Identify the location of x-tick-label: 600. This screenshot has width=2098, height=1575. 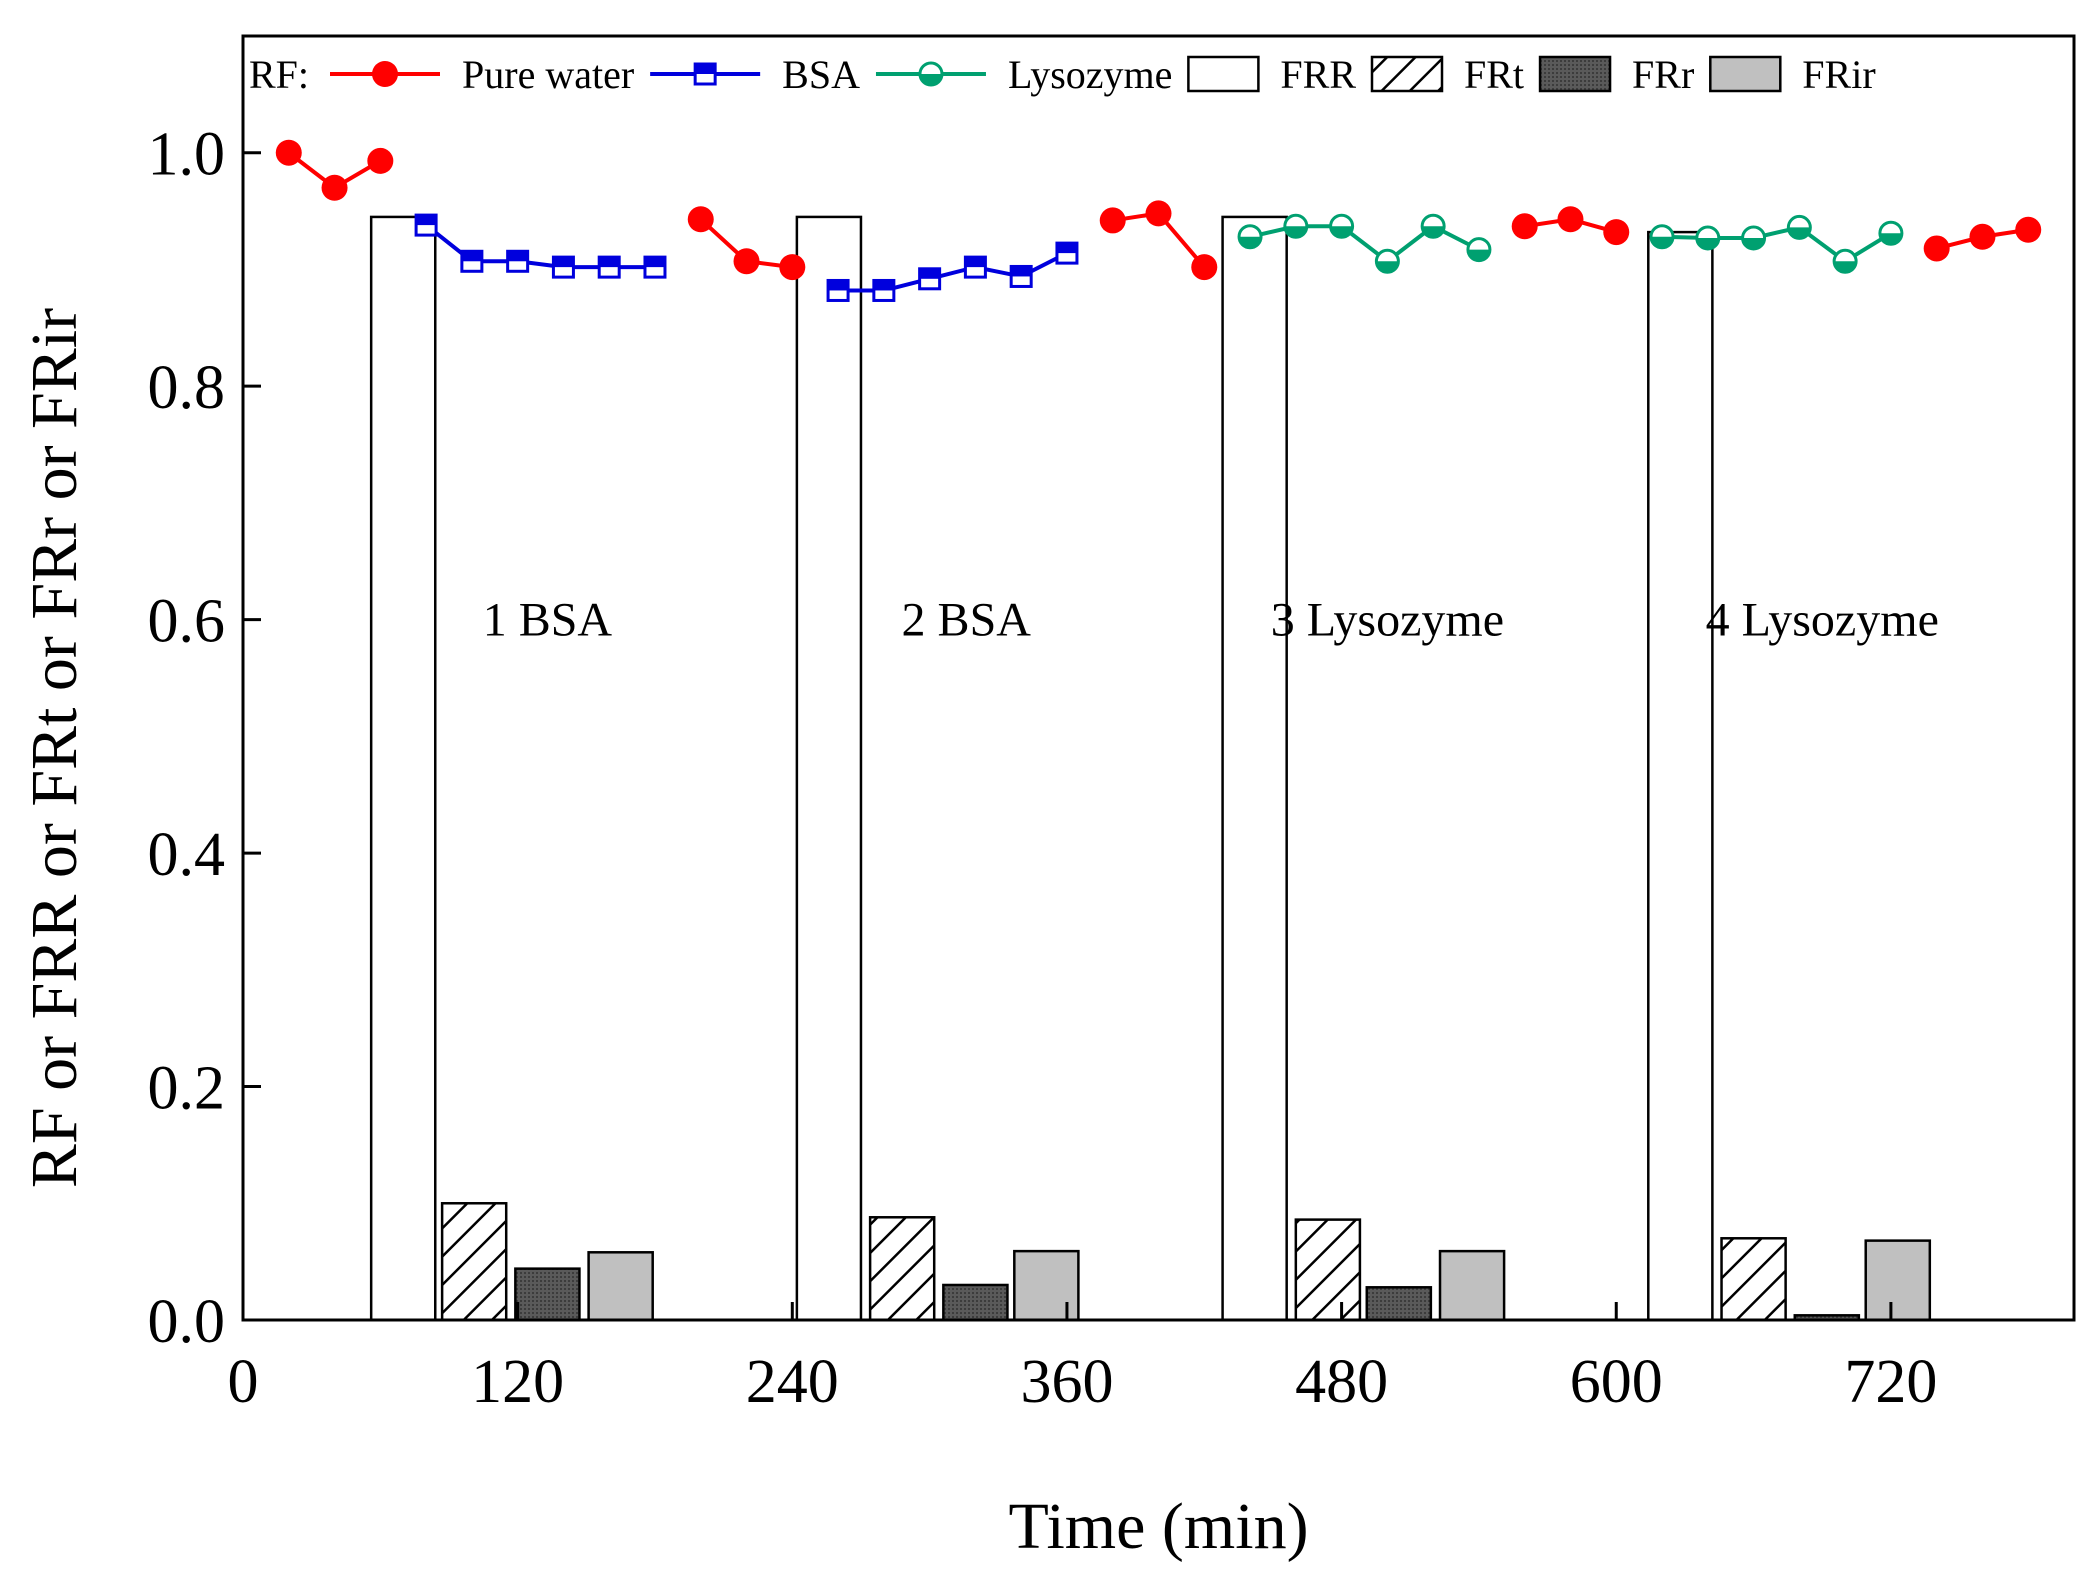
(1616, 1382).